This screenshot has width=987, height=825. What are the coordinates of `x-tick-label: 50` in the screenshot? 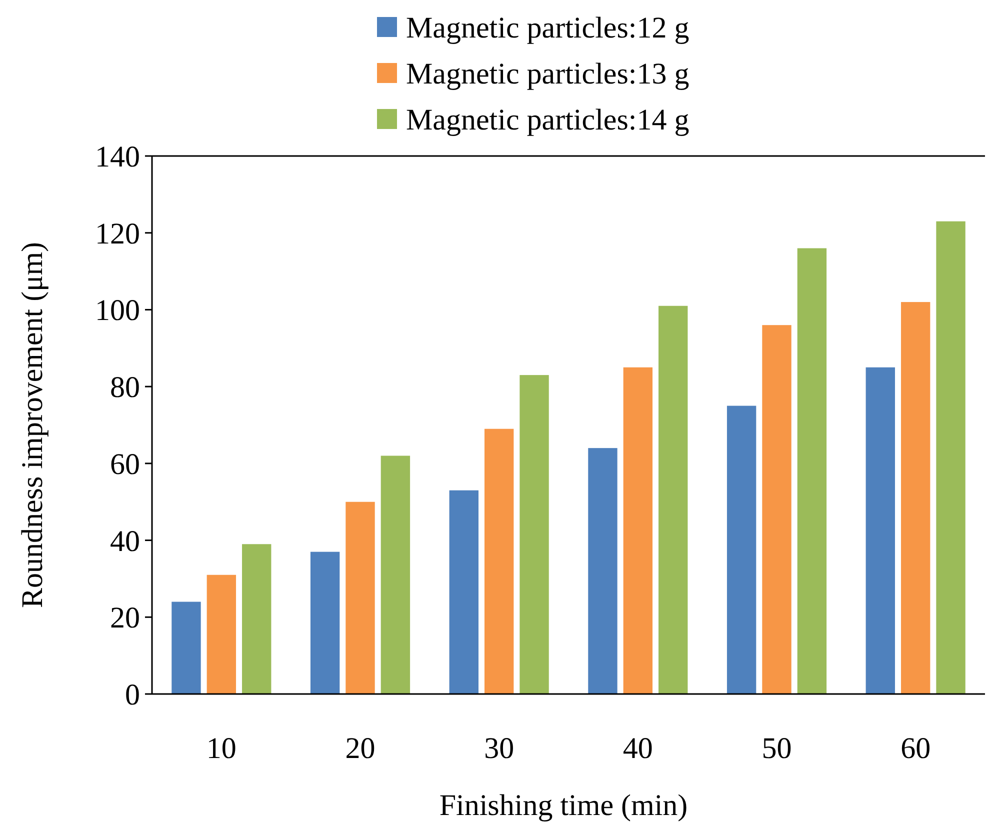 It's located at (777, 748).